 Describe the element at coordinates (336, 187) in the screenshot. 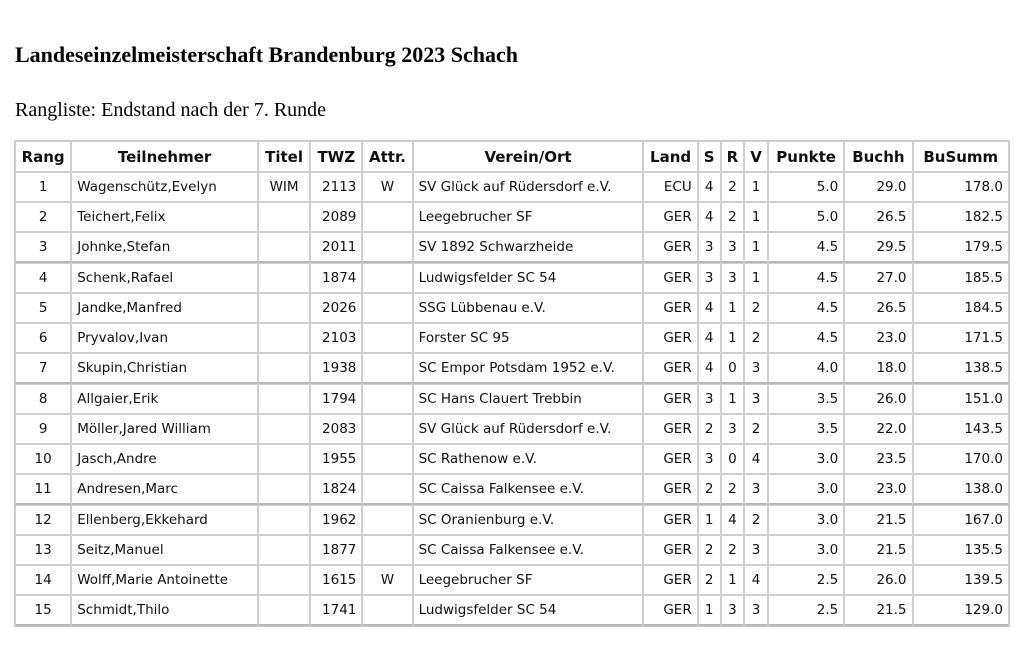

I see `cell-twz: 2113` at that location.